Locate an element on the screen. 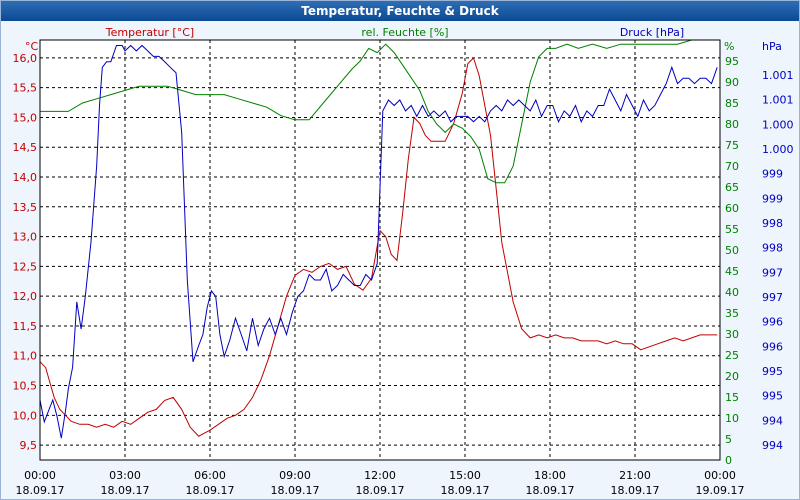 The height and width of the screenshot is (500, 800). temp-tick-label: 13,0 is located at coordinates (25, 237).